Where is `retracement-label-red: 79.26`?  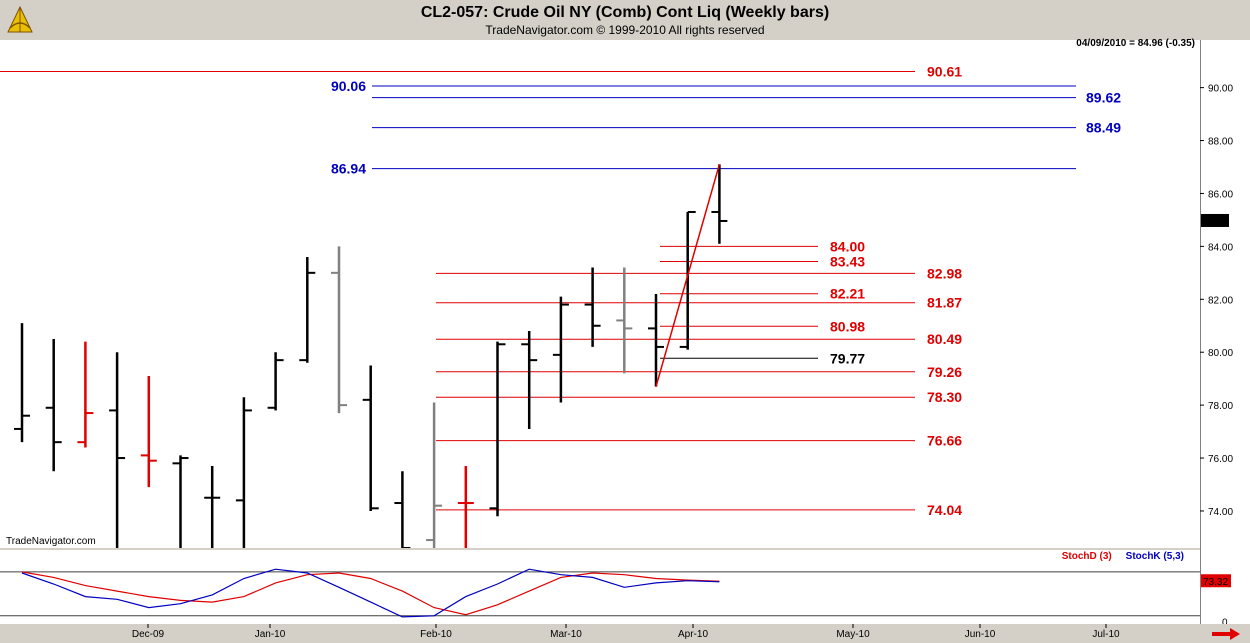
retracement-label-red: 79.26 is located at coordinates (944, 372).